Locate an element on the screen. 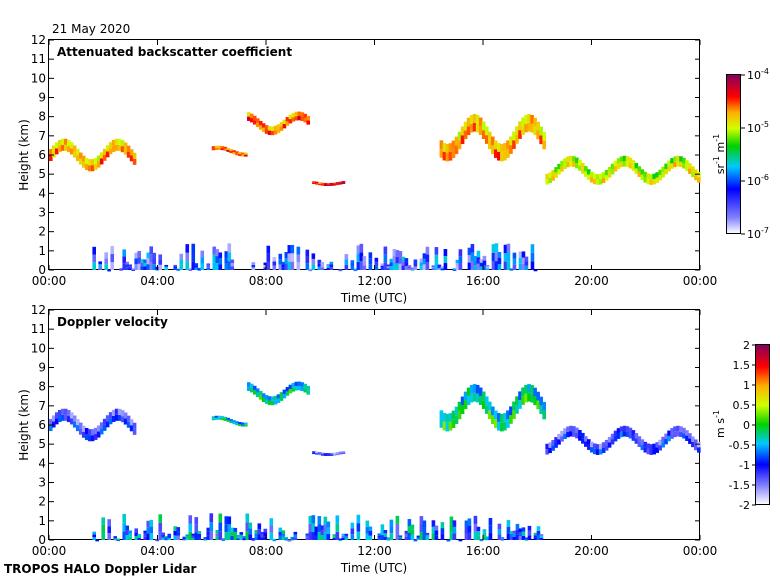 The width and height of the screenshot is (780, 580). cloud-feature-cloud-patch is located at coordinates (229, 151).